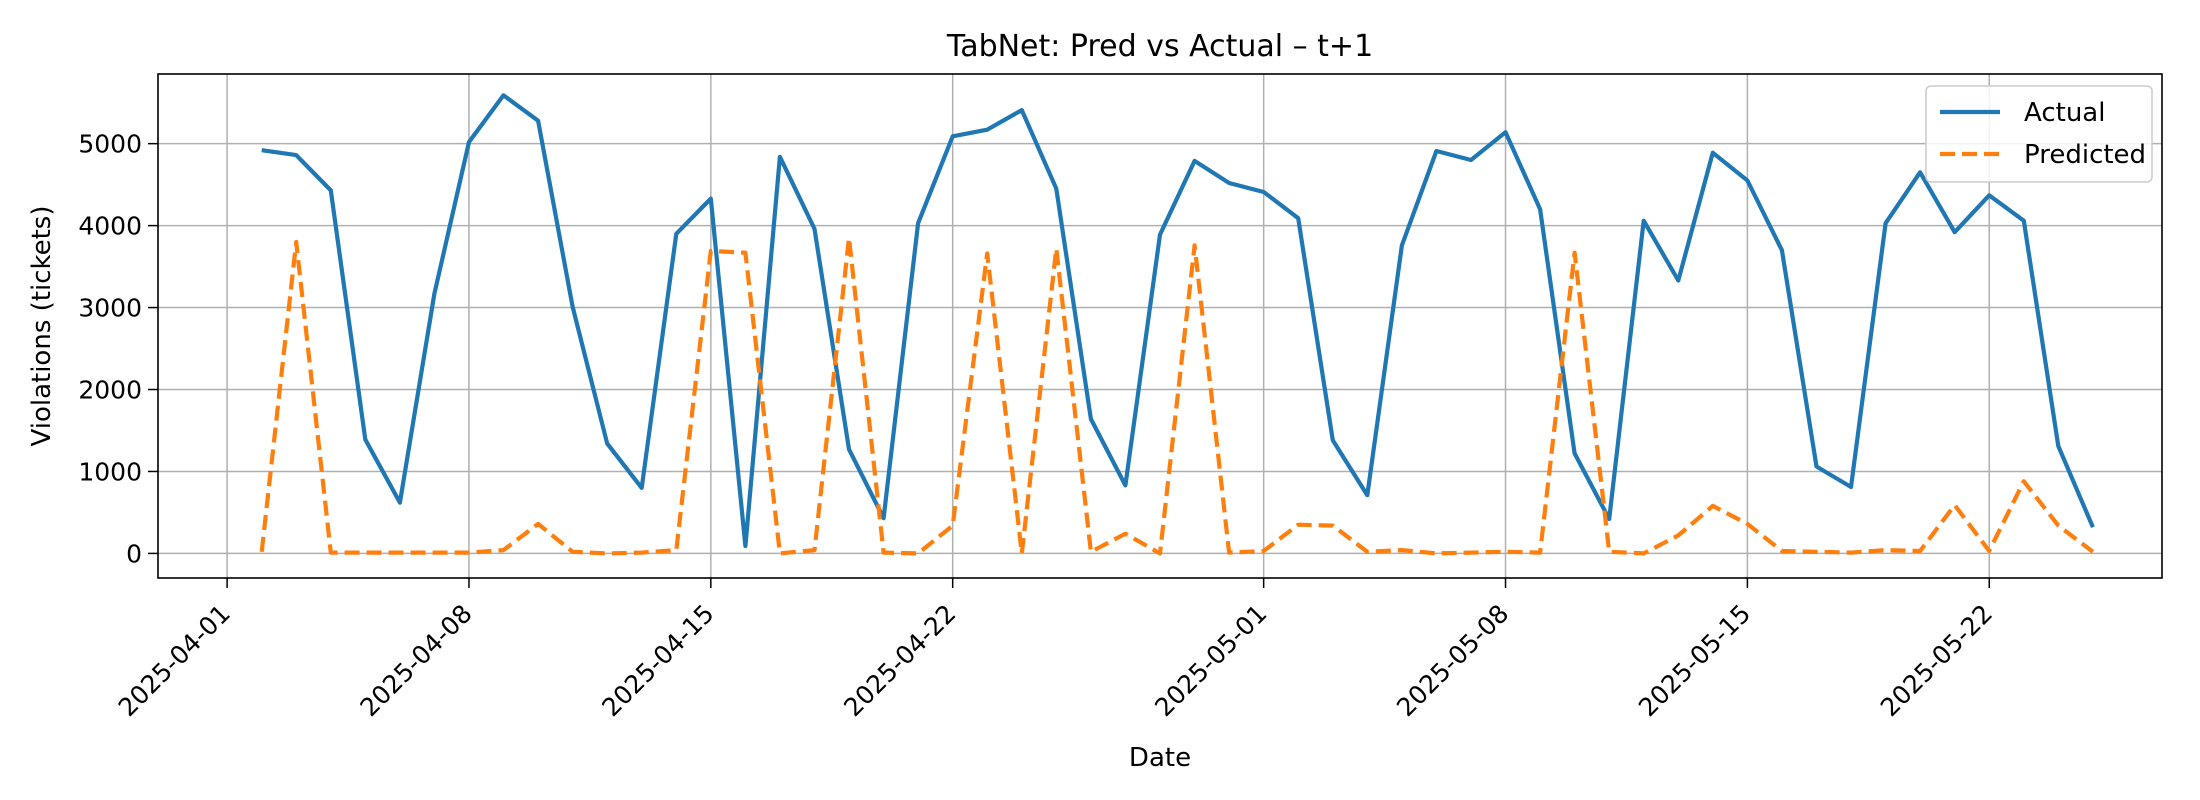 Image resolution: width=2200 pixels, height=800 pixels. What do you see at coordinates (110, 226) in the screenshot?
I see `y-tick-label: 4000` at bounding box center [110, 226].